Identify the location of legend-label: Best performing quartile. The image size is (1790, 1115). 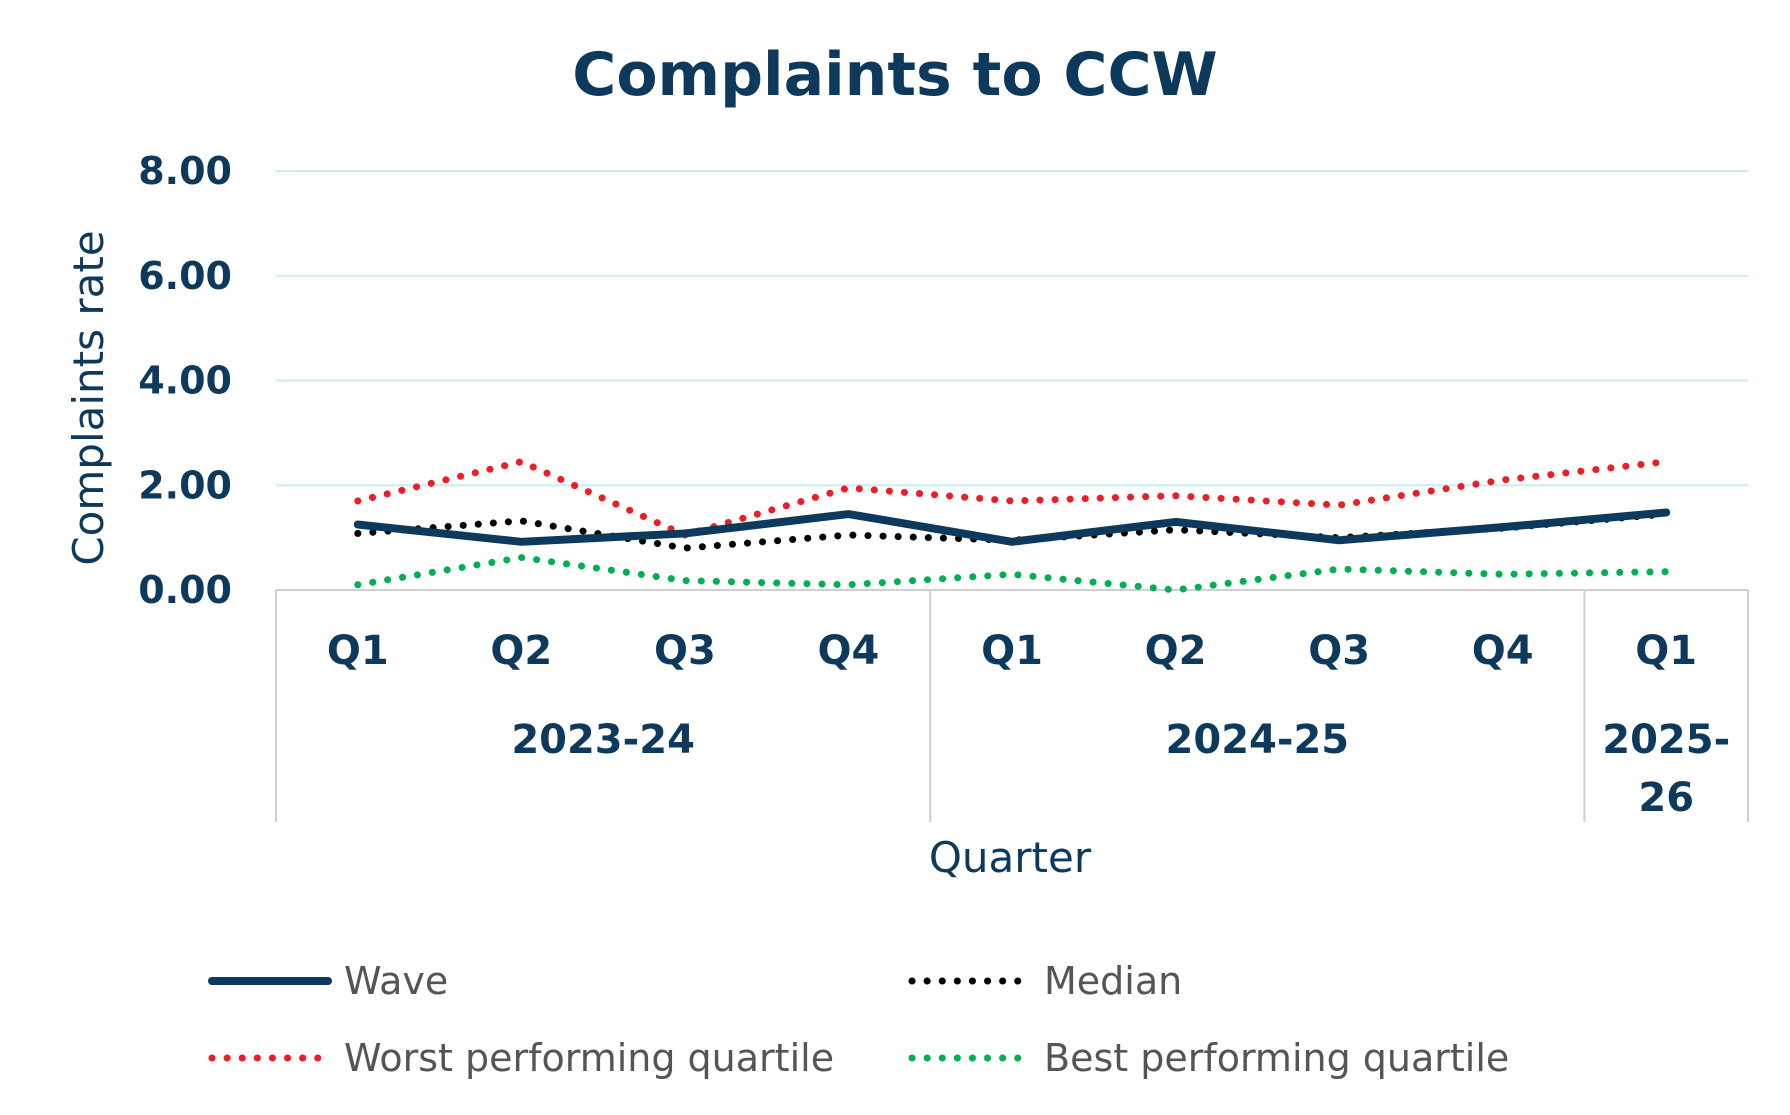
(1276, 1058).